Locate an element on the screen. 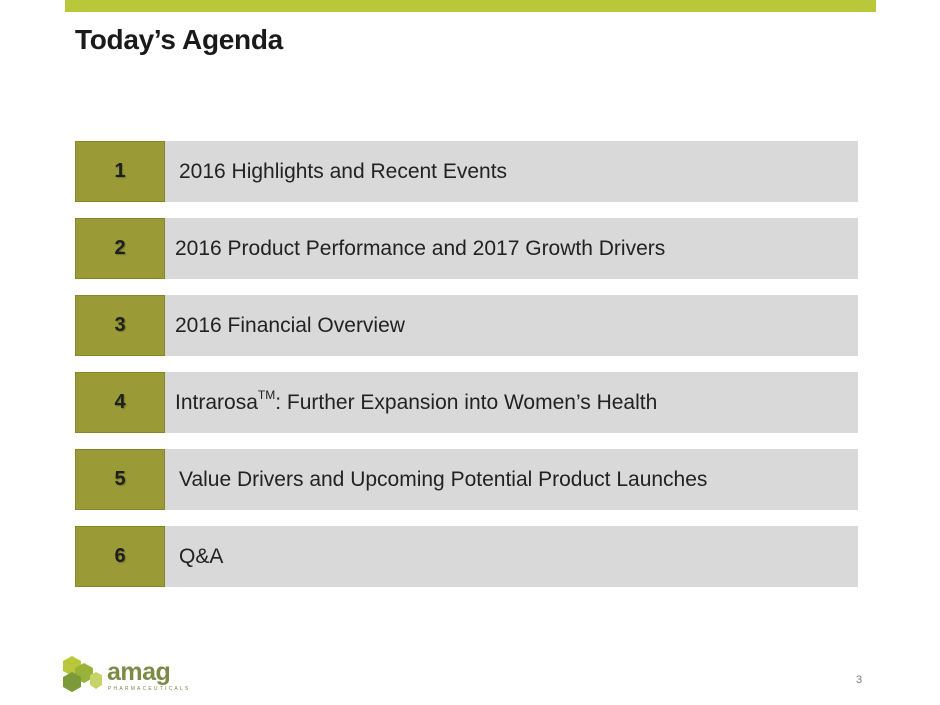 The width and height of the screenshot is (940, 705). agenda-number: 4 is located at coordinates (120, 402).